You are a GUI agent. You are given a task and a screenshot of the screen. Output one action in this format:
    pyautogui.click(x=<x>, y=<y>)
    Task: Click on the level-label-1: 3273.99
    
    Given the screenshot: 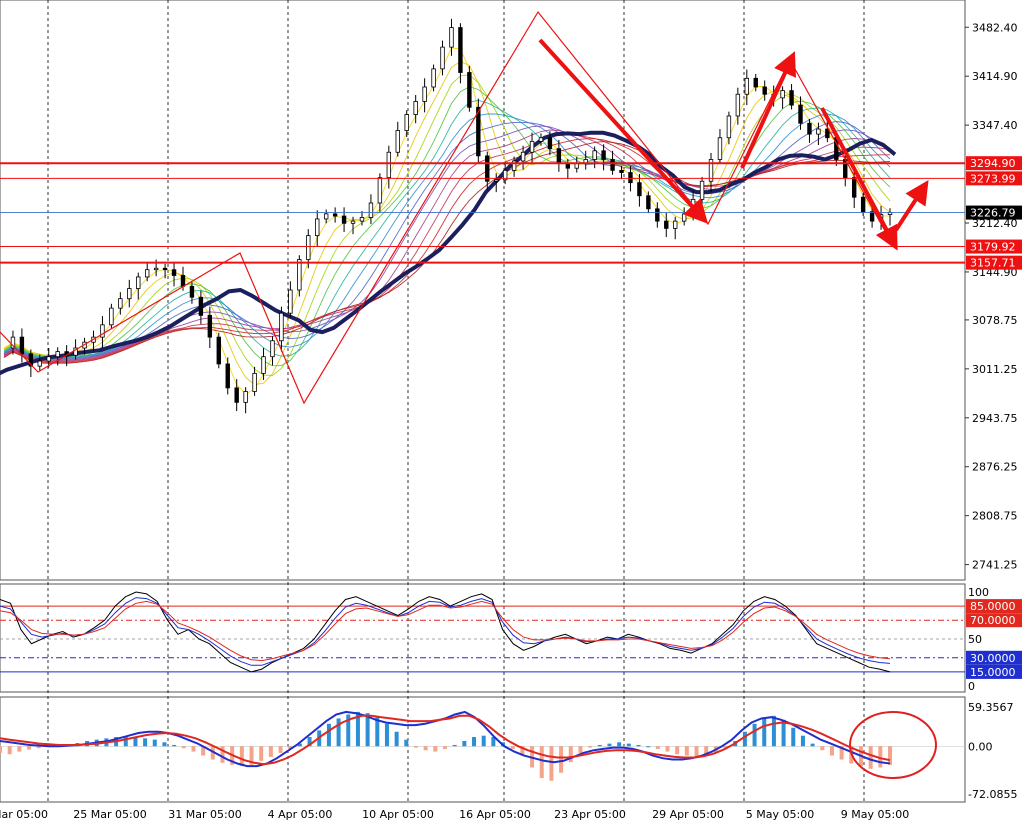 What is the action you would take?
    pyautogui.click(x=993, y=178)
    